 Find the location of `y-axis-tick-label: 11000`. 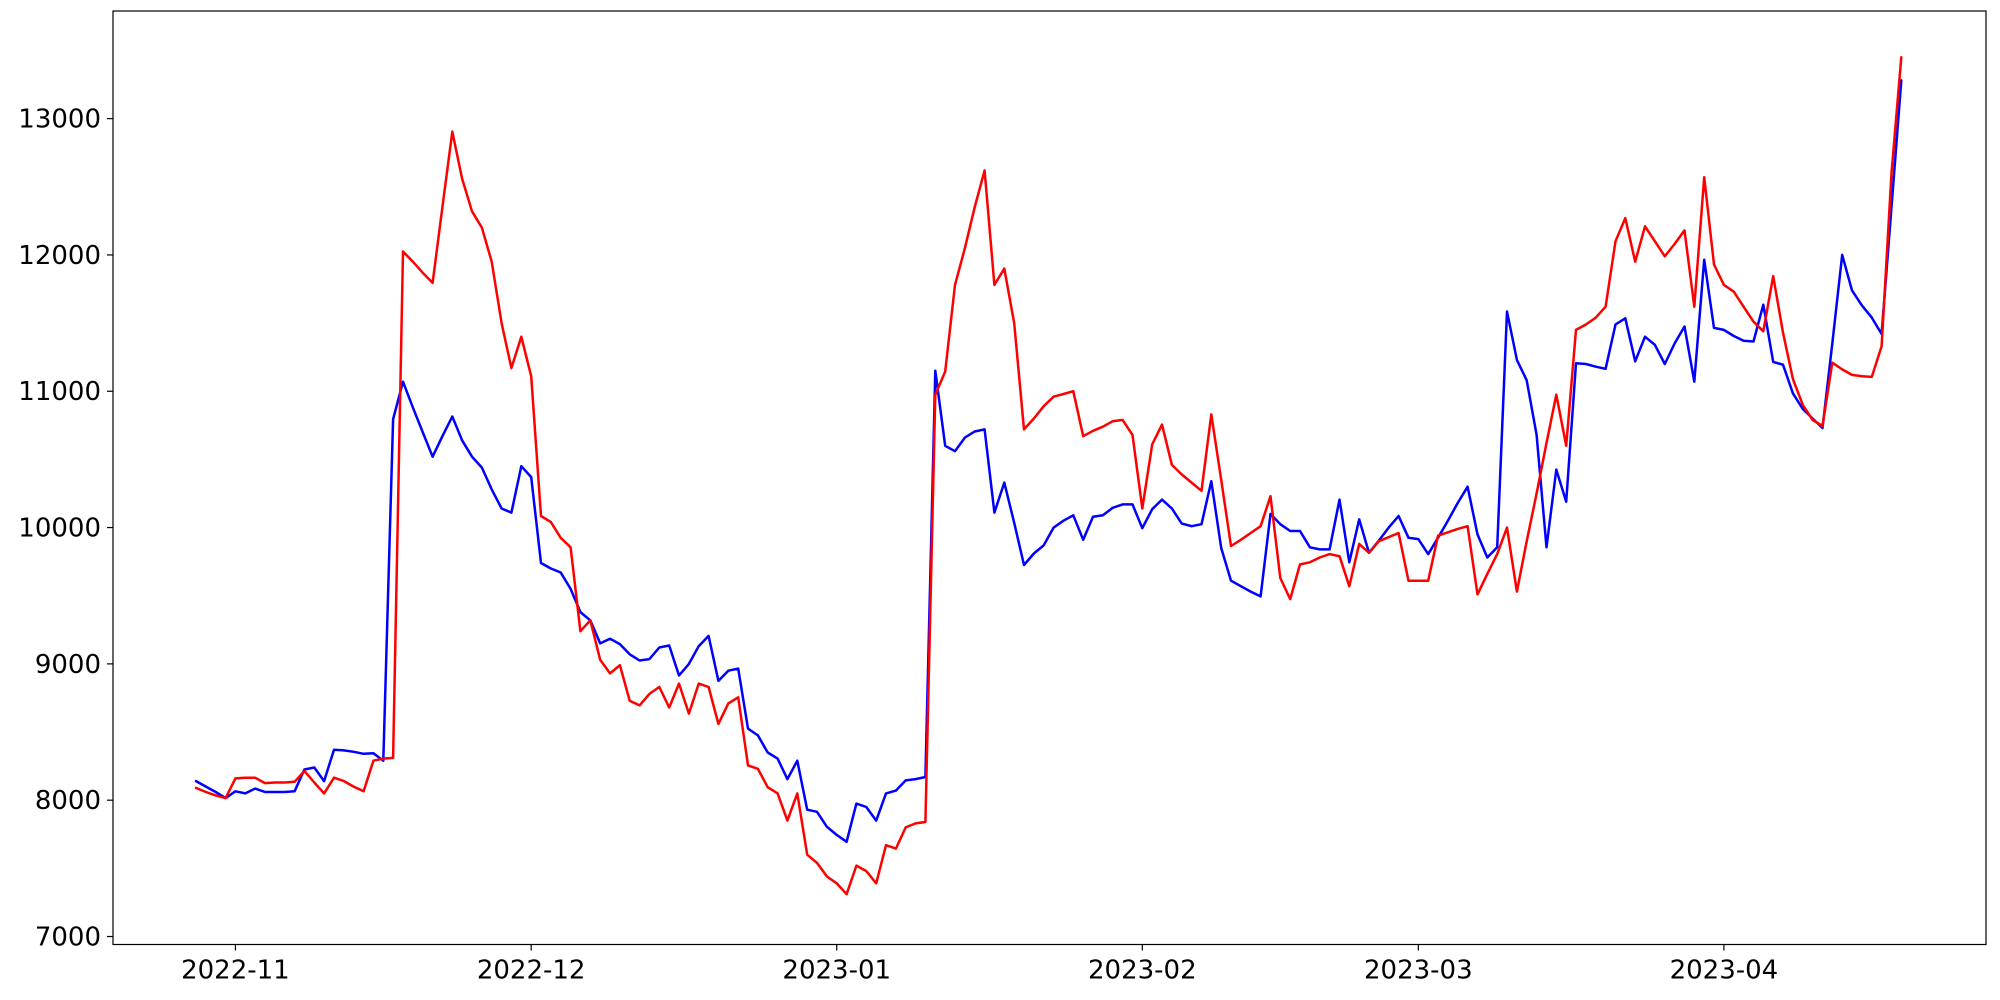

y-axis-tick-label: 11000 is located at coordinates (59, 392).